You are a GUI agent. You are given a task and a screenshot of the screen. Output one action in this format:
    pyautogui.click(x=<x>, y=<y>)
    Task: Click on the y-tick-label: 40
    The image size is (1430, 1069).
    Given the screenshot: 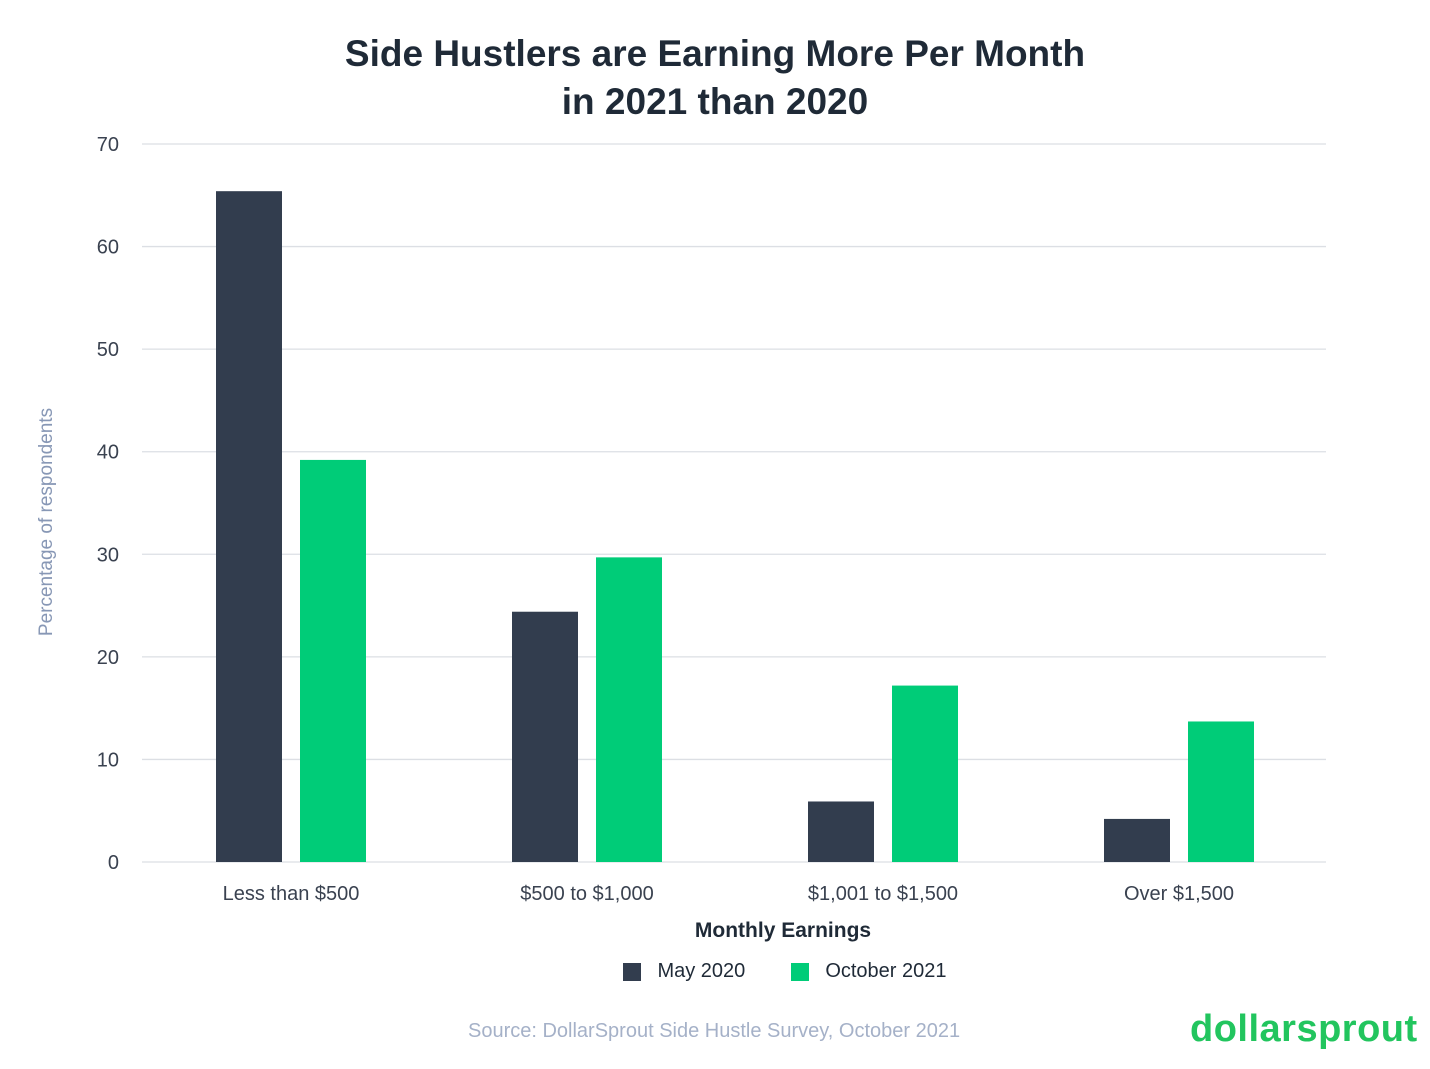 What is the action you would take?
    pyautogui.click(x=108, y=453)
    